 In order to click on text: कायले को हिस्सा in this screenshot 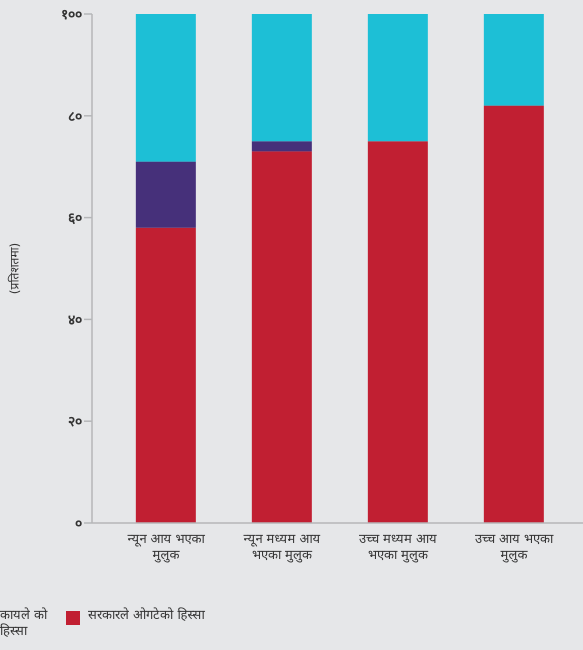, I will do `click(24, 624)`.